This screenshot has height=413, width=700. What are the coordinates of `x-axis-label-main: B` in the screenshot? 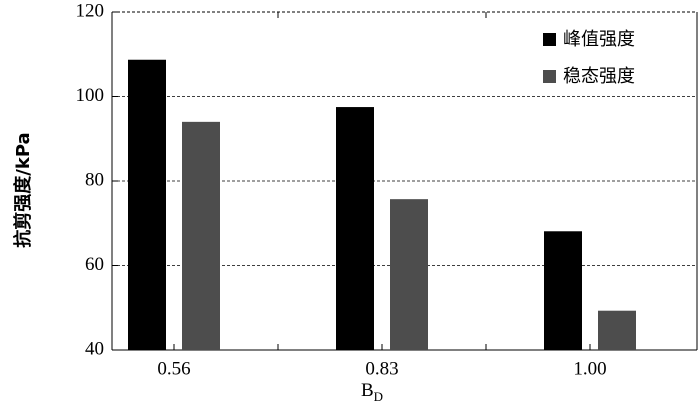 It's located at (367, 390).